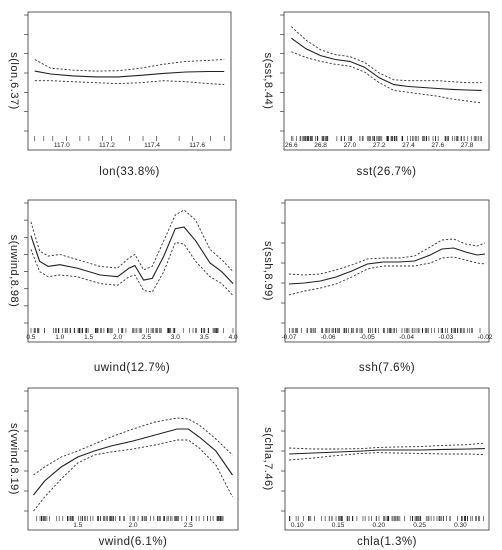 Image resolution: width=502 pixels, height=550 pixels. I want to click on x-tick-label: -0.02, so click(485, 337).